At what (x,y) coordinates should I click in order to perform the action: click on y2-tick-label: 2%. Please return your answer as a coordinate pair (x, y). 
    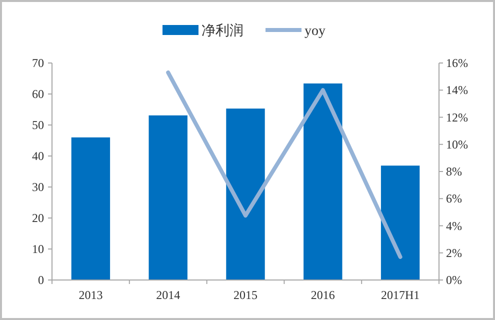
    Looking at the image, I should click on (454, 253).